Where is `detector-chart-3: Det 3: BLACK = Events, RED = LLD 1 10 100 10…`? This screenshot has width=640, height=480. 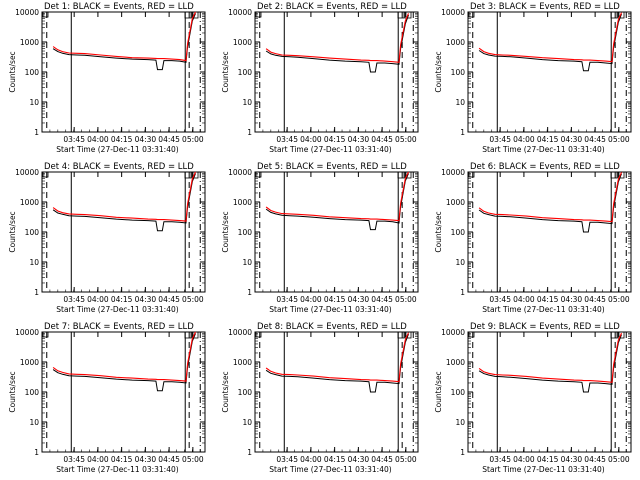
detector-chart-3: Det 3: BLACK = Events, RED = LLD 1 10 100 10… is located at coordinates (533, 78).